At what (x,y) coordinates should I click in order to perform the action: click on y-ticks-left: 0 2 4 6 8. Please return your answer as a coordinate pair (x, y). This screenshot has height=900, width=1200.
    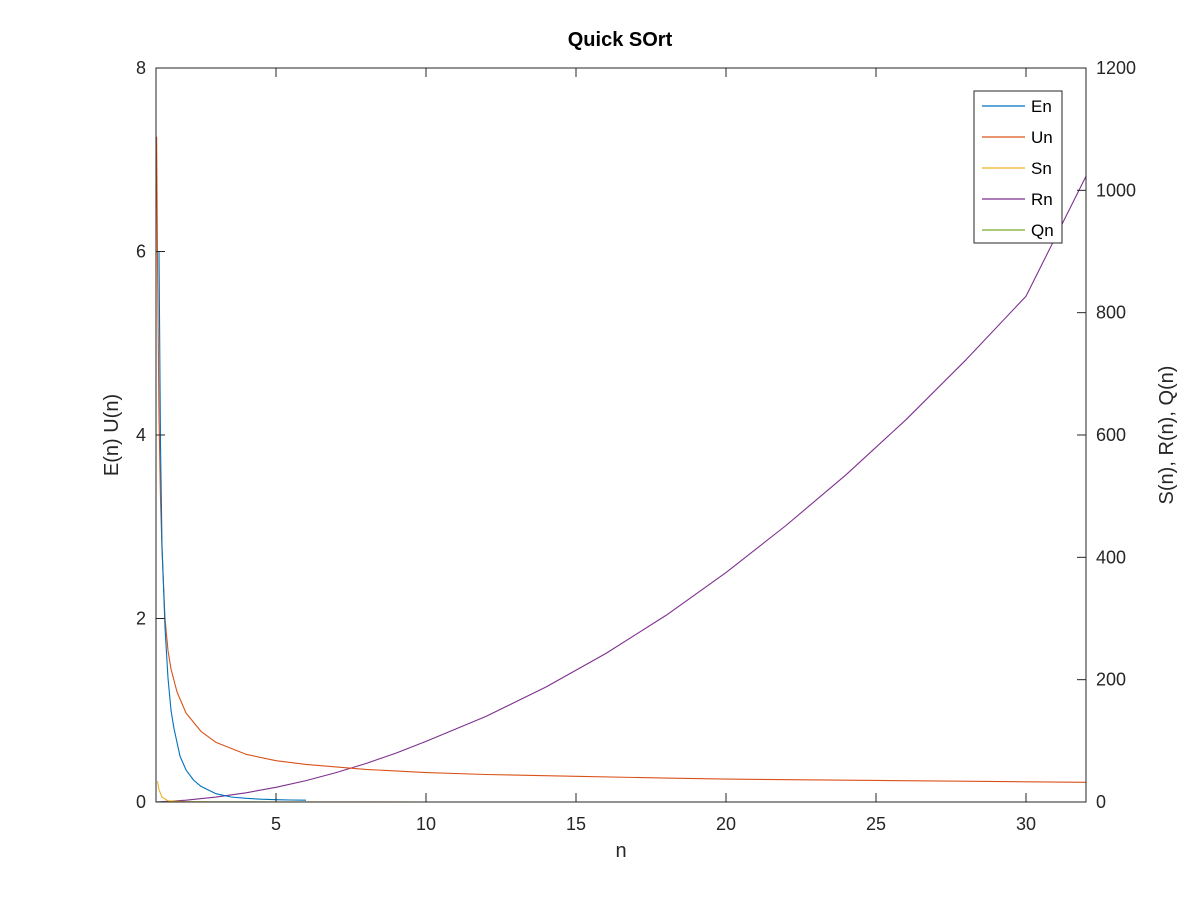
    Looking at the image, I should click on (150, 435).